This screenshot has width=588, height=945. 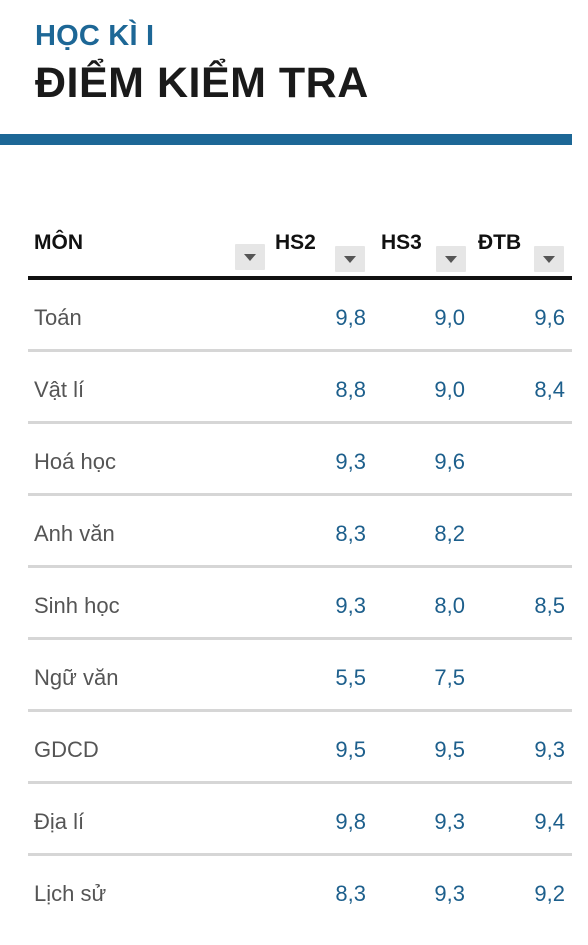 What do you see at coordinates (451, 259) in the screenshot?
I see `sort-hs3-dropdown-icon` at bounding box center [451, 259].